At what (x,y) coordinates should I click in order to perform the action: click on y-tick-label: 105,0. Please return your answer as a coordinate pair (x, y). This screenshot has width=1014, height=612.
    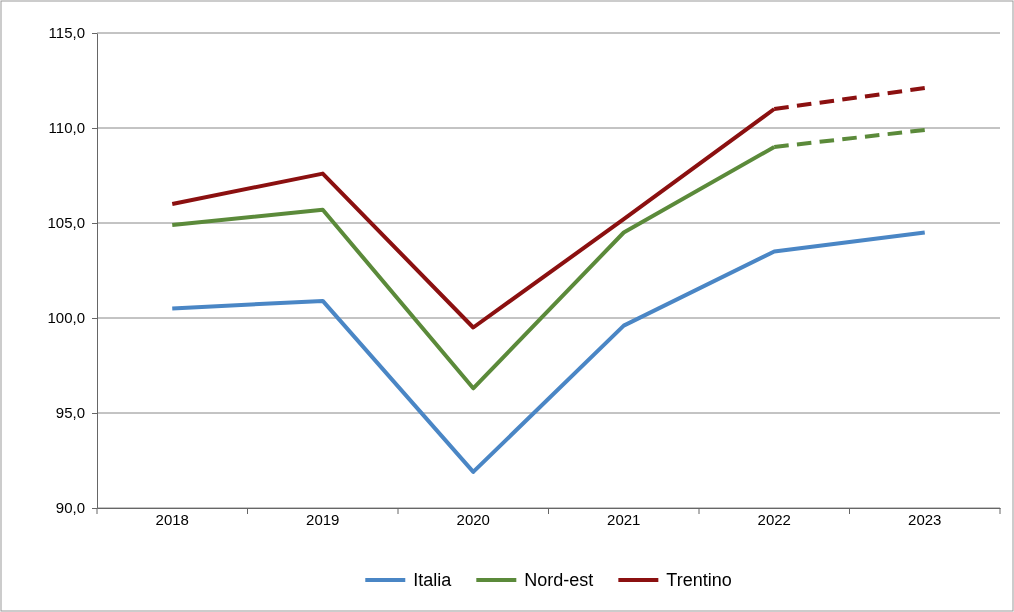
    Looking at the image, I should click on (66, 223).